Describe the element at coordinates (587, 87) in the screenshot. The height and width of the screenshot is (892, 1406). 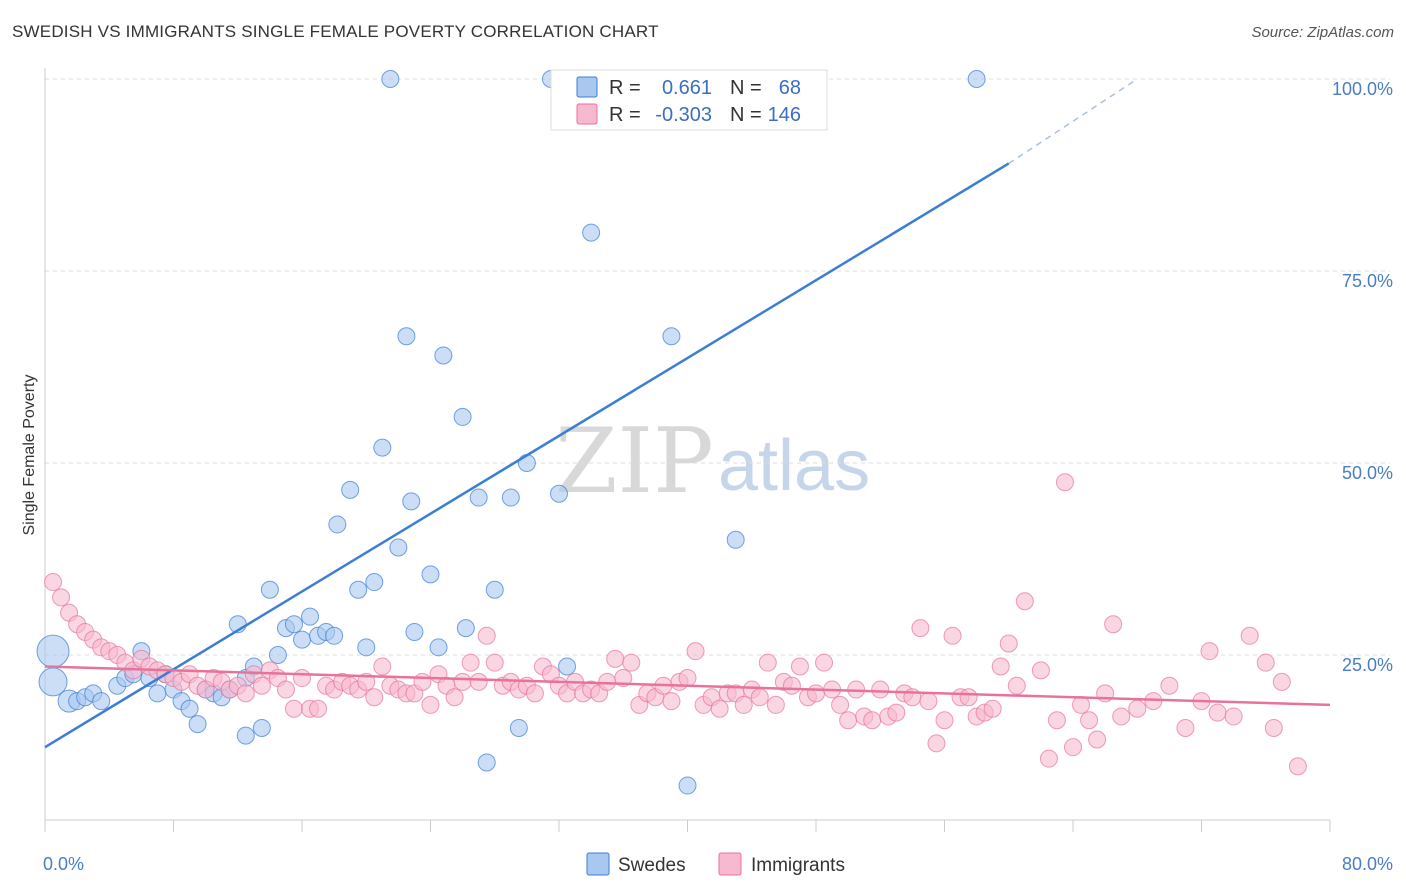
I see `legend-swatch-swedes` at that location.